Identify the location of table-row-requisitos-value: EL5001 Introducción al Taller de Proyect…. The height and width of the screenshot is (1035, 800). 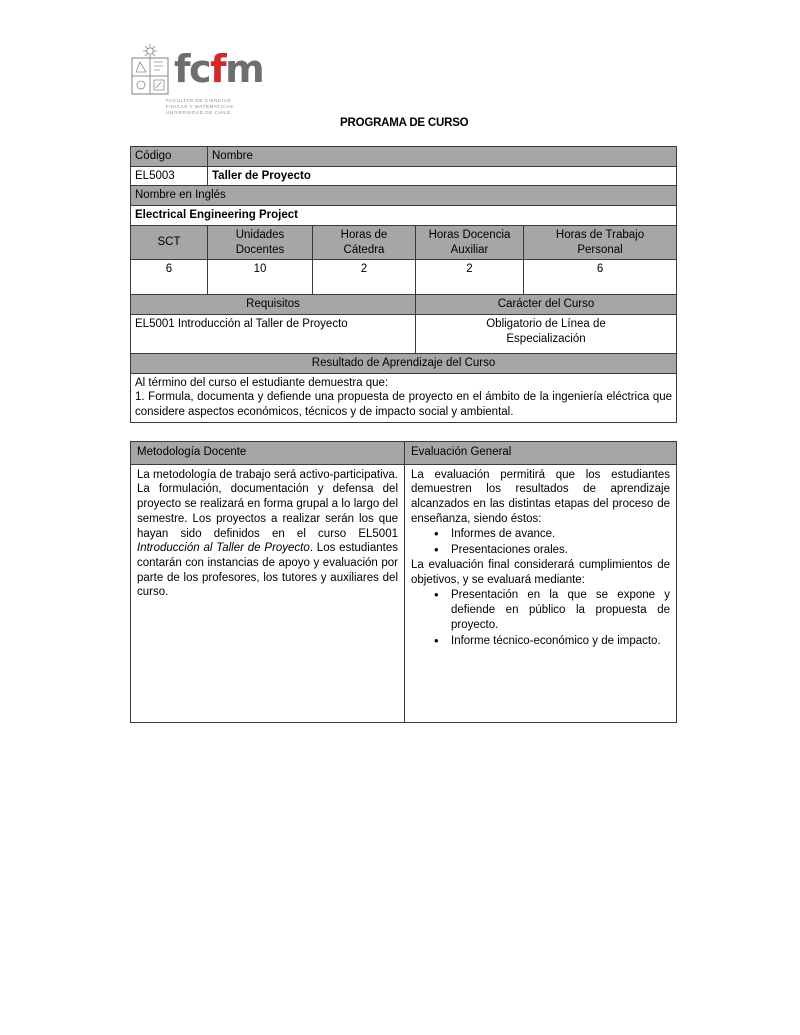
(404, 334).